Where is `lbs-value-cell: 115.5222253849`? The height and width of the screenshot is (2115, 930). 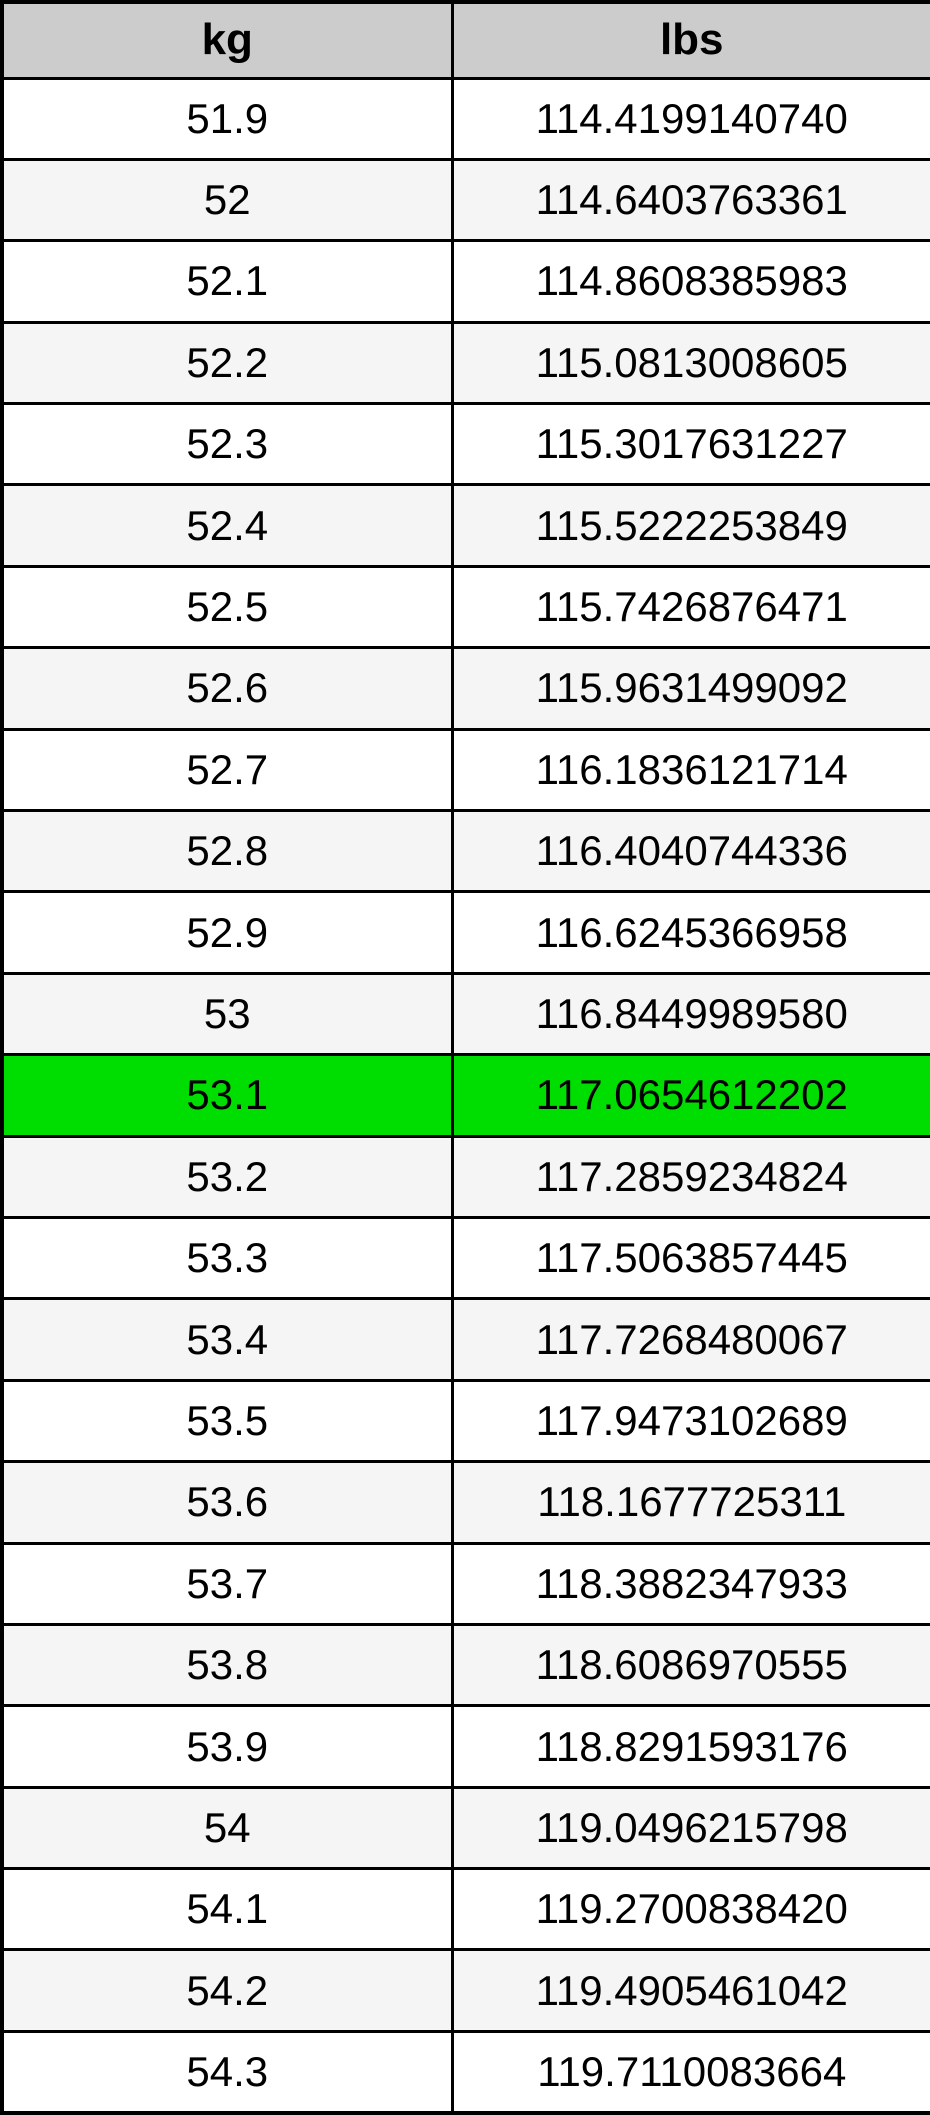 lbs-value-cell: 115.5222253849 is located at coordinates (690, 525).